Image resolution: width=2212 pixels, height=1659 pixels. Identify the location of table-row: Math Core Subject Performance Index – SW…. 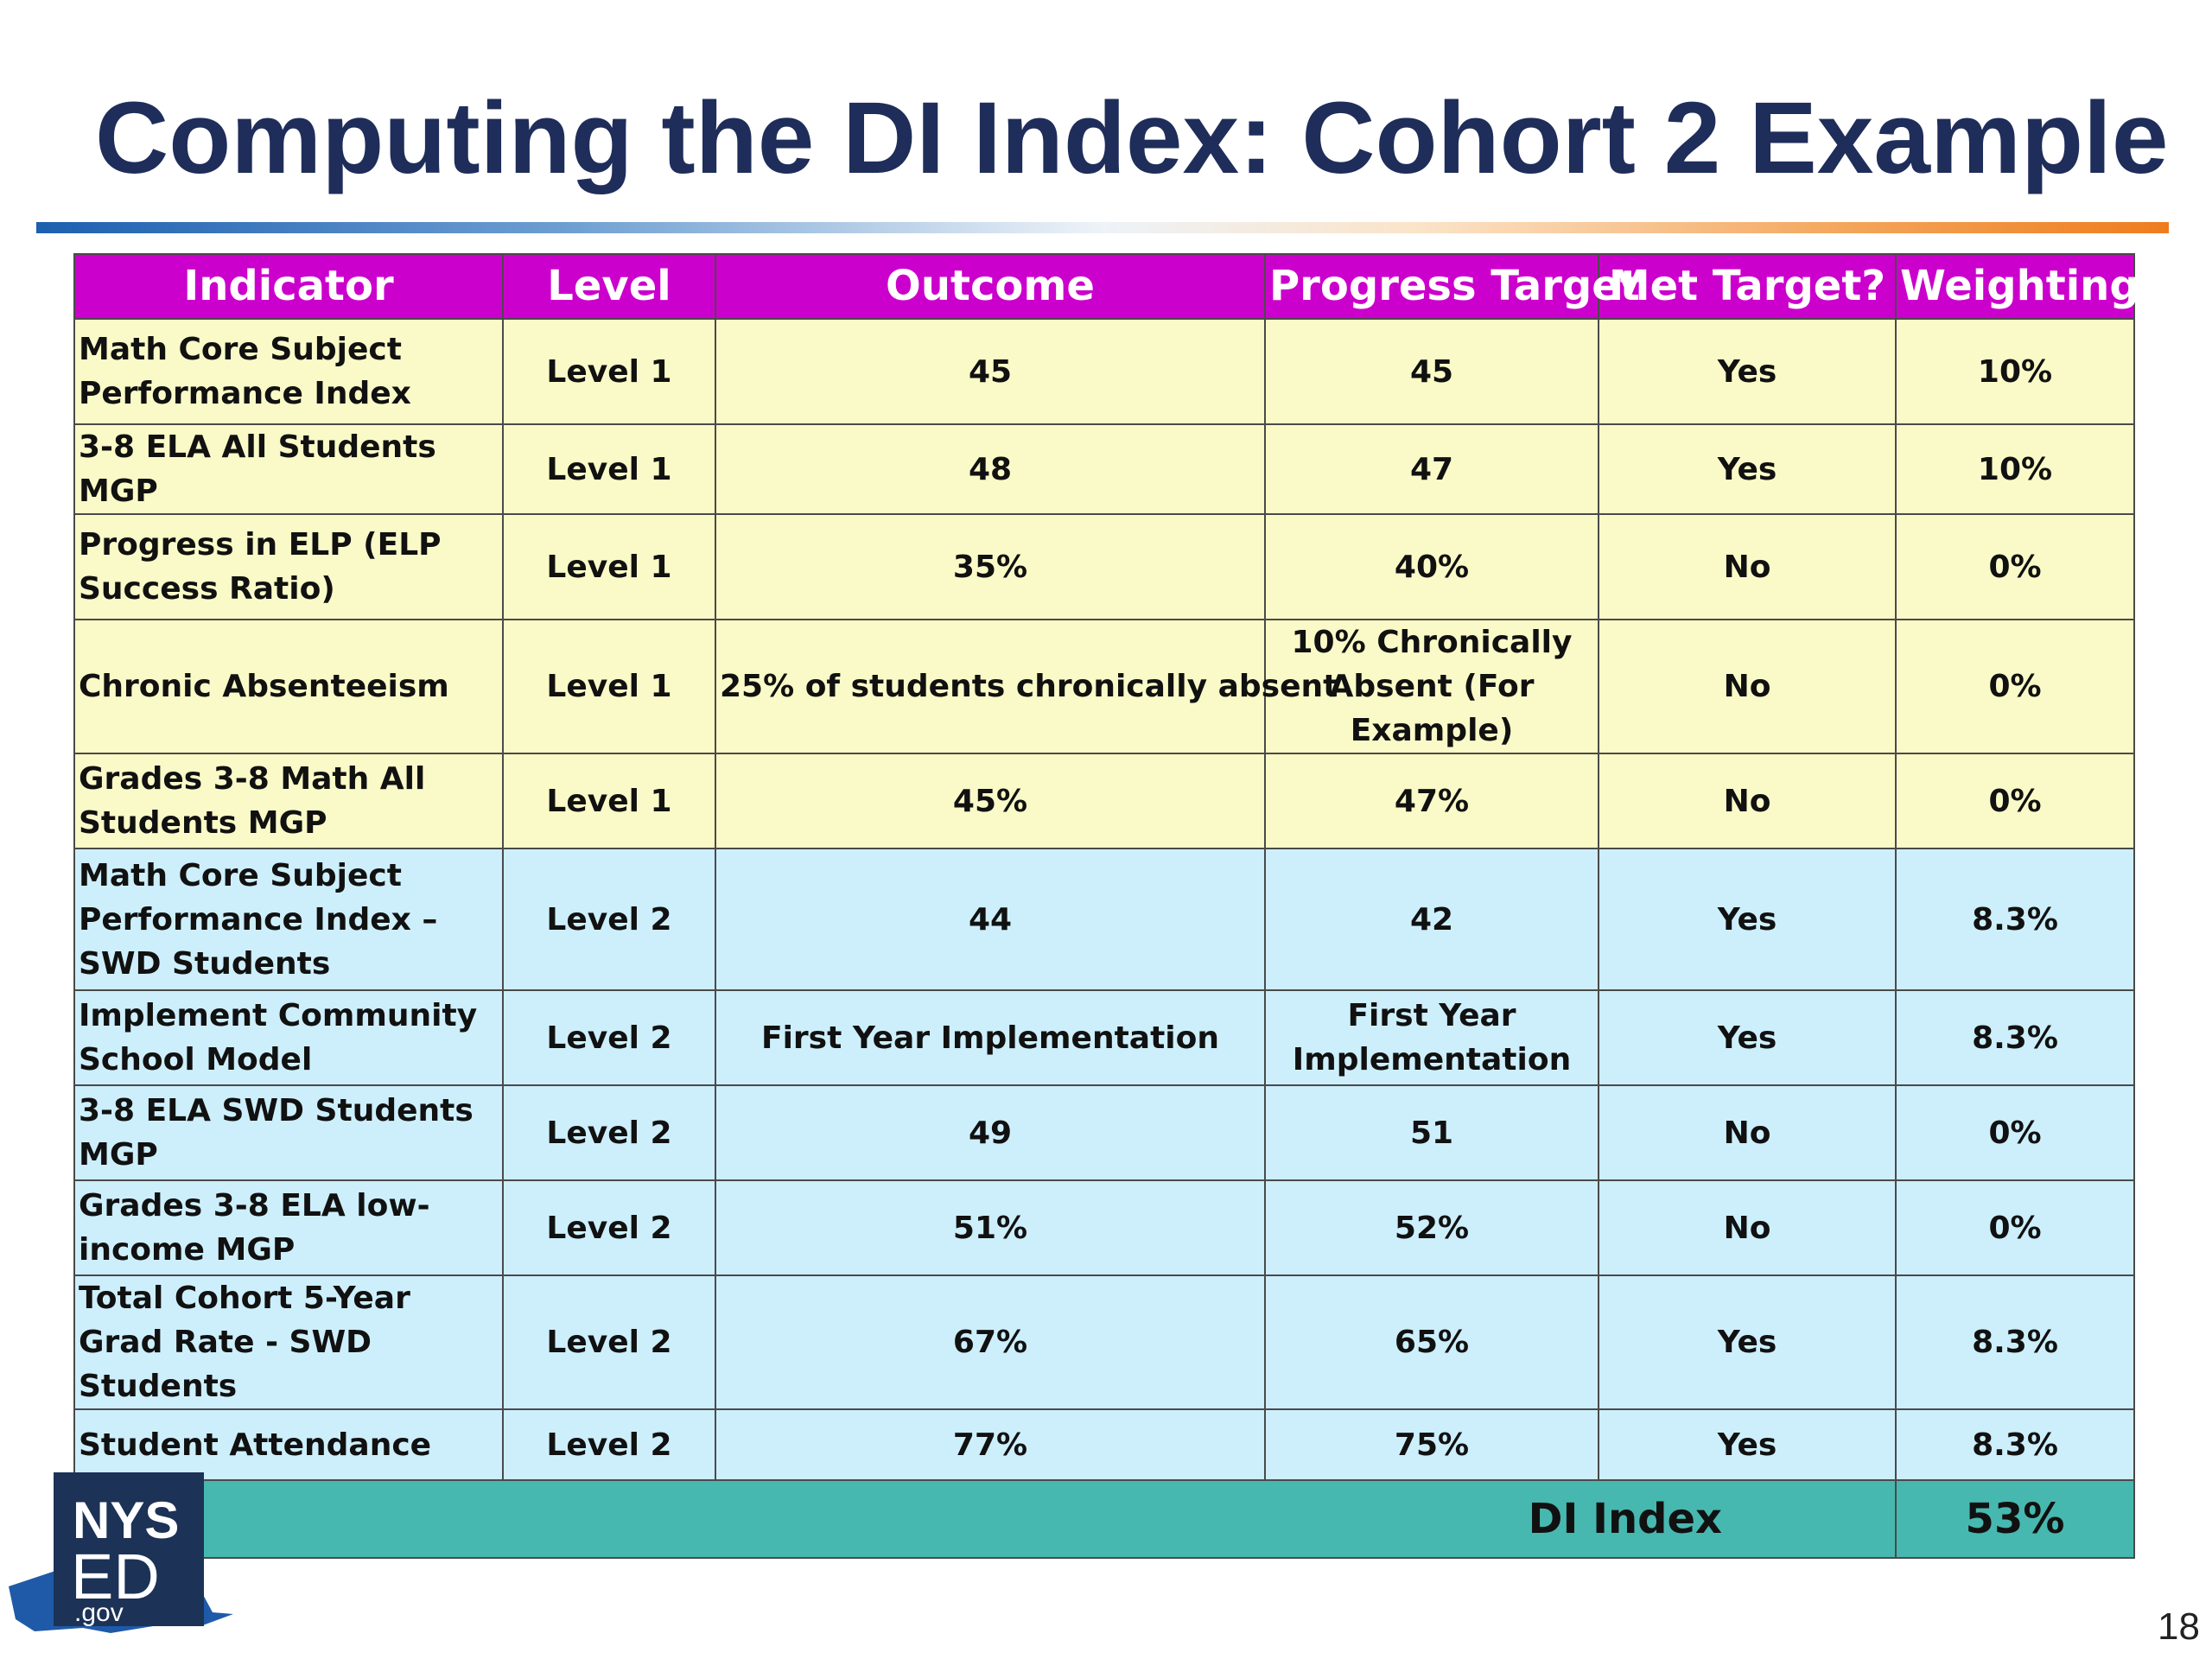
(1104, 919).